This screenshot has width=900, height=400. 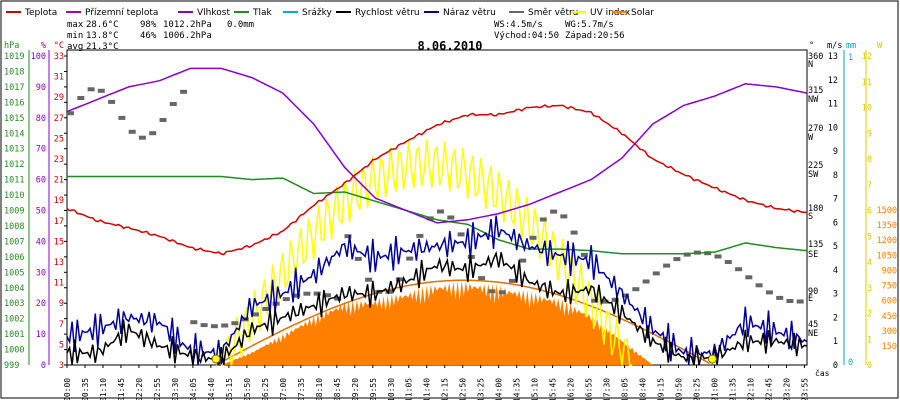 I want to click on x-tick-label: 20:25, so click(x=697, y=389).